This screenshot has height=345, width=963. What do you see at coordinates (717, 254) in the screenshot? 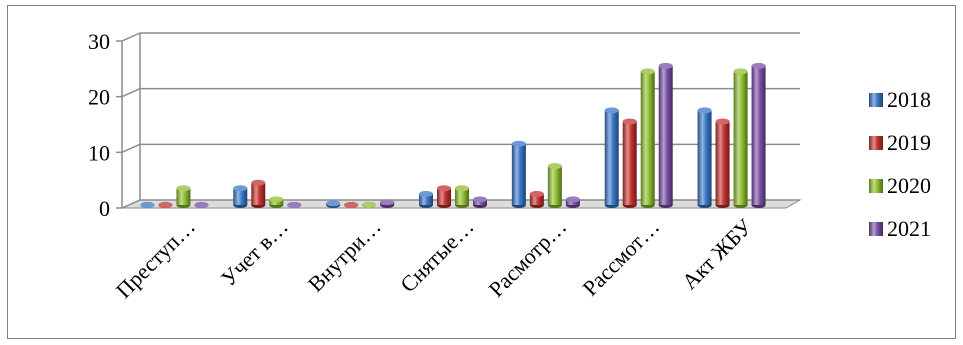
I see `x-tick-label: Акт ЖБУ` at bounding box center [717, 254].